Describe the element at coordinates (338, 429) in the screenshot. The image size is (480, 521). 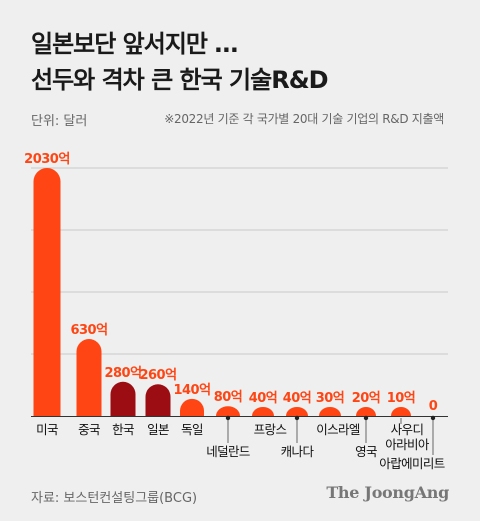
I see `category-label-8: 이스라엘` at that location.